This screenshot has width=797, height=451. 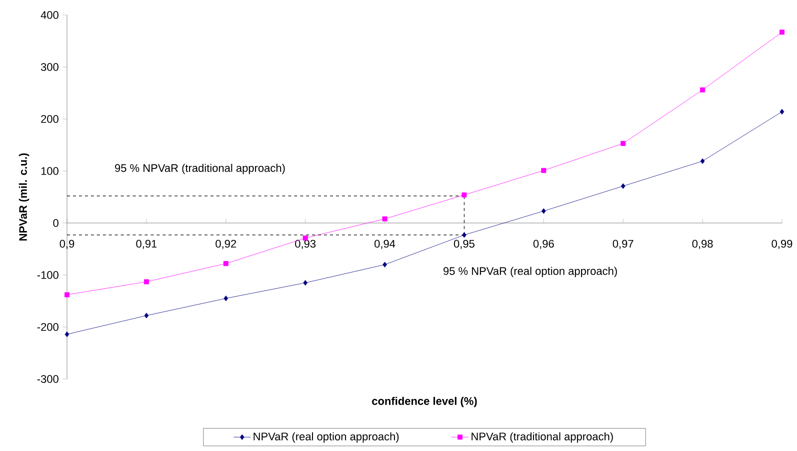 What do you see at coordinates (47, 327) in the screenshot?
I see `y-tick-label: -200` at bounding box center [47, 327].